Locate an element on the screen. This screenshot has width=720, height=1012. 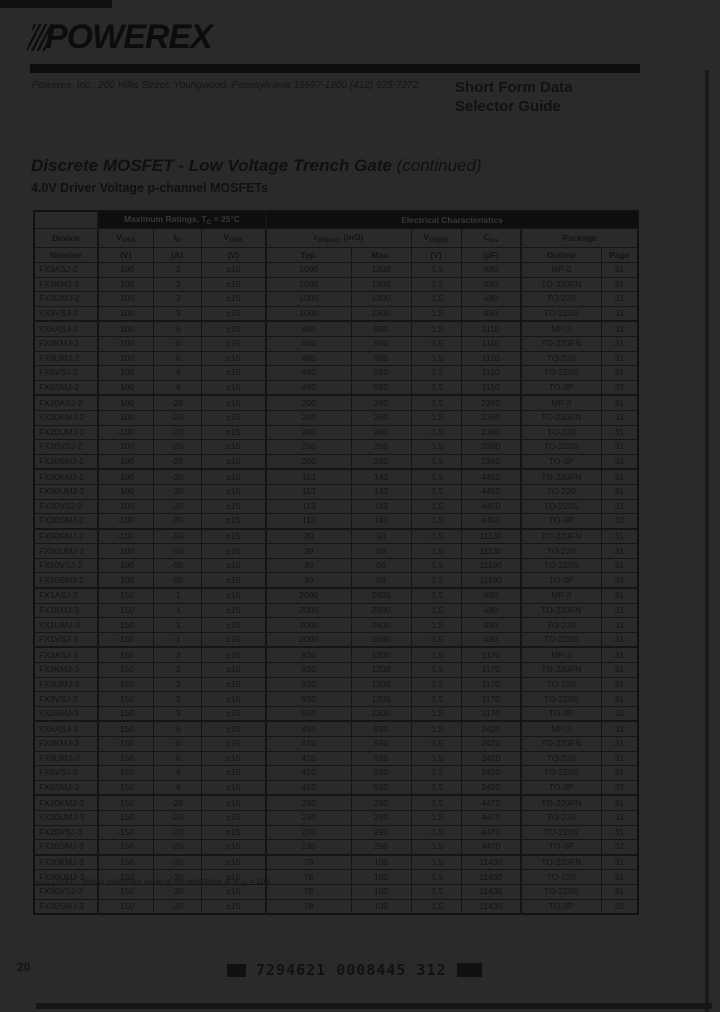
cell-device: FX30KMJ-2 is located at coordinates (66, 476).